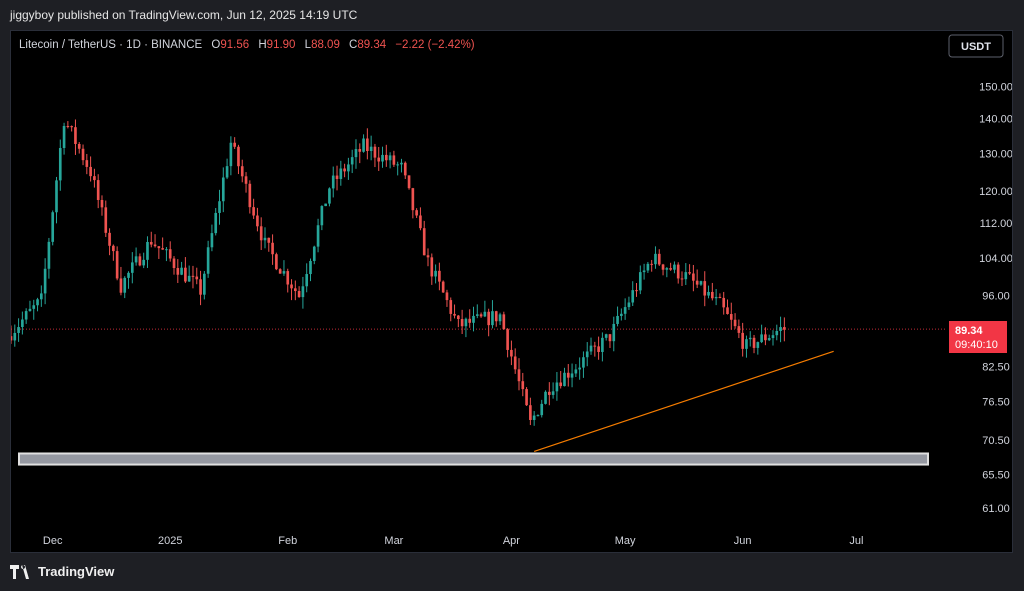 This screenshot has height=591, width=1024. I want to click on price-tick-label: 120.00, so click(995, 192).